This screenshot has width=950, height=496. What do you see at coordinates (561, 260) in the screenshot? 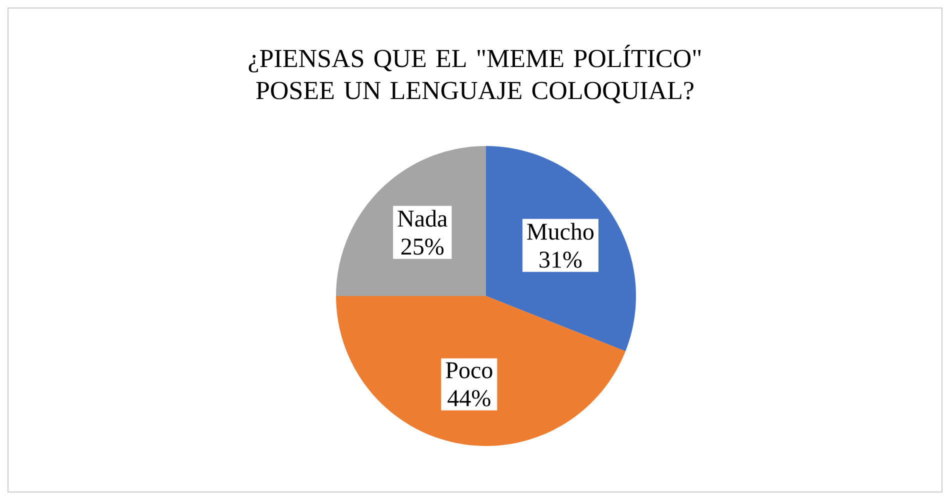
I see `data-label: 31%` at bounding box center [561, 260].